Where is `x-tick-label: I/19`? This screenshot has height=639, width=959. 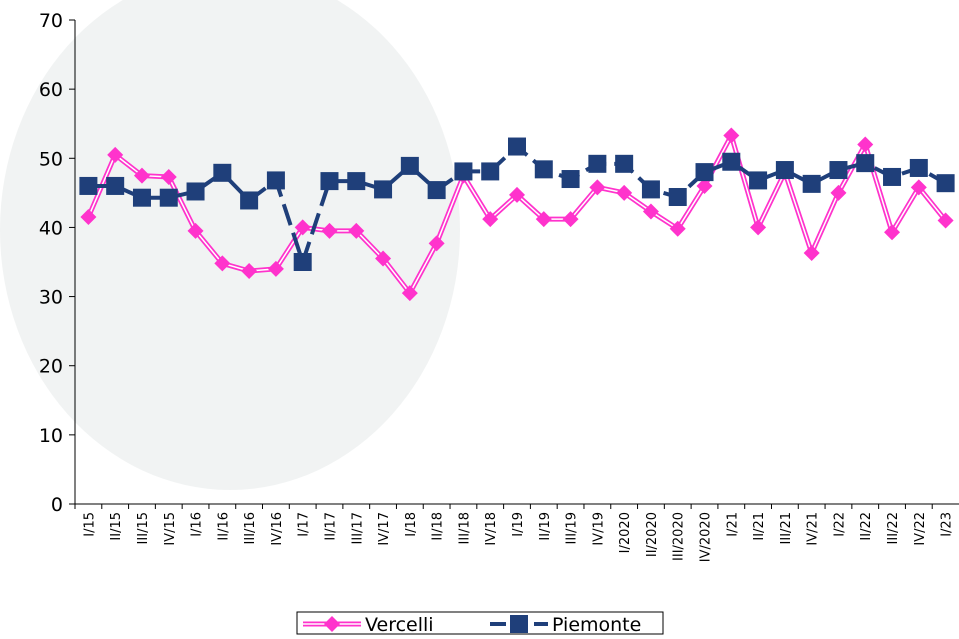 x-tick-label: I/19 is located at coordinates (518, 524).